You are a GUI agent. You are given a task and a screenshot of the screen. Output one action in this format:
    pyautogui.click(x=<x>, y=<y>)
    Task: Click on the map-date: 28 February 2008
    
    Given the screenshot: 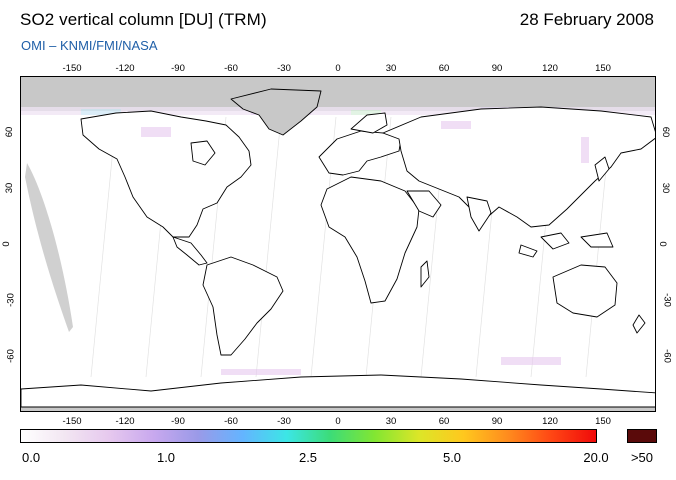 What is the action you would take?
    pyautogui.click(x=586, y=19)
    